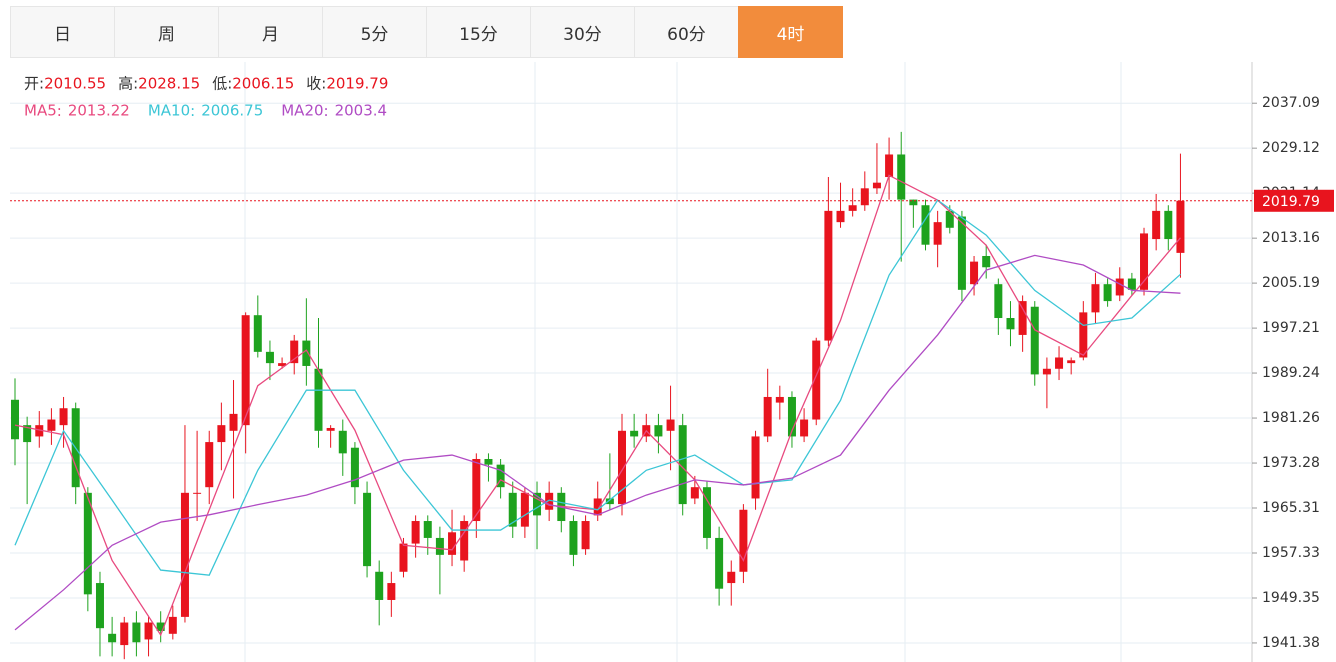 Image resolution: width=1336 pixels, height=662 pixels. Describe the element at coordinates (304, 111) in the screenshot. I see `legend-name: MA20:` at that location.